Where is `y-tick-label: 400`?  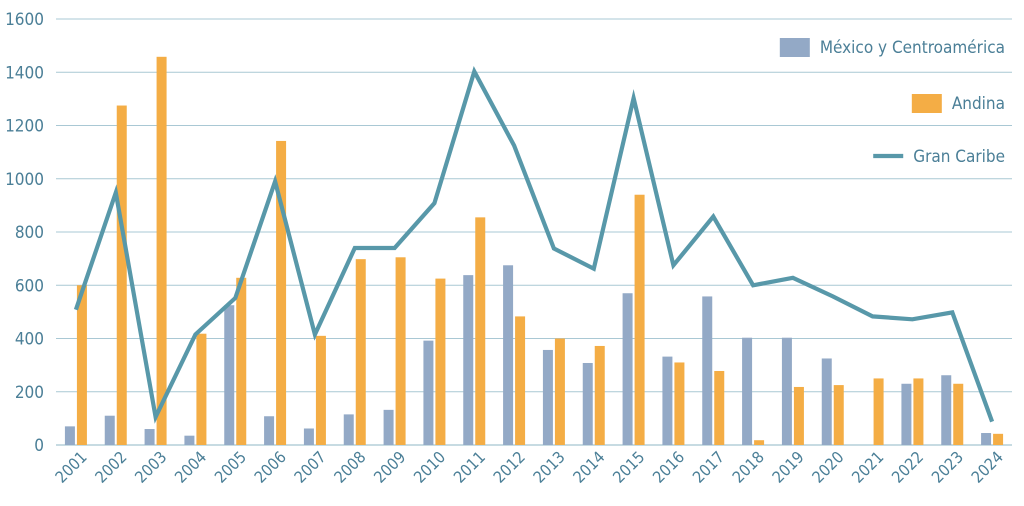
y-tick-label: 400 is located at coordinates (29, 340).